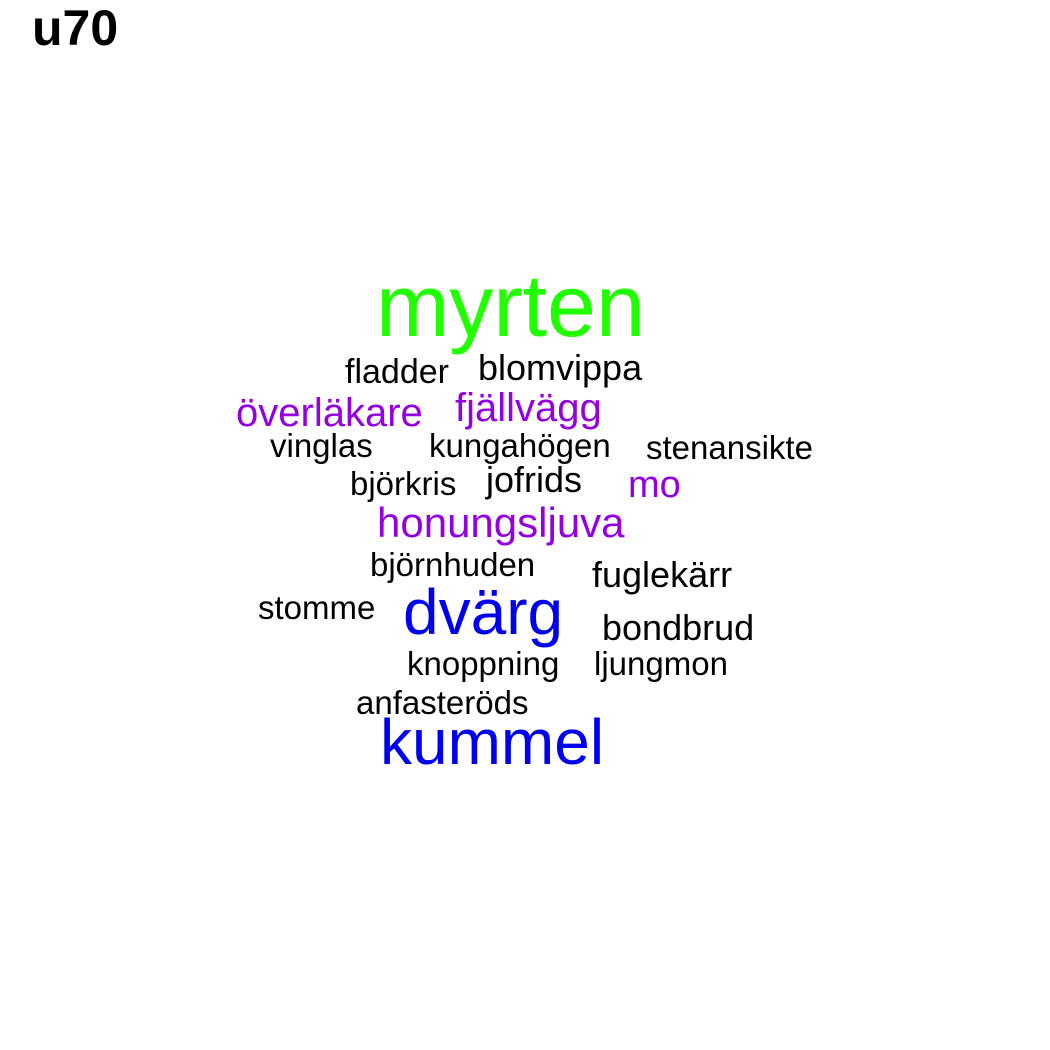  What do you see at coordinates (453, 564) in the screenshot?
I see `word-bjornhuden: björnhuden` at bounding box center [453, 564].